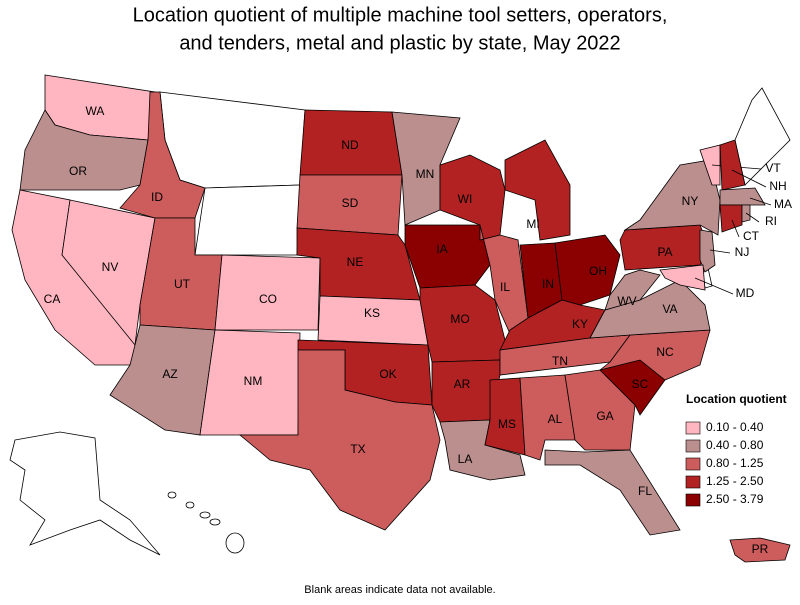  Describe the element at coordinates (777, 186) in the screenshot. I see `state-label: NH` at that location.